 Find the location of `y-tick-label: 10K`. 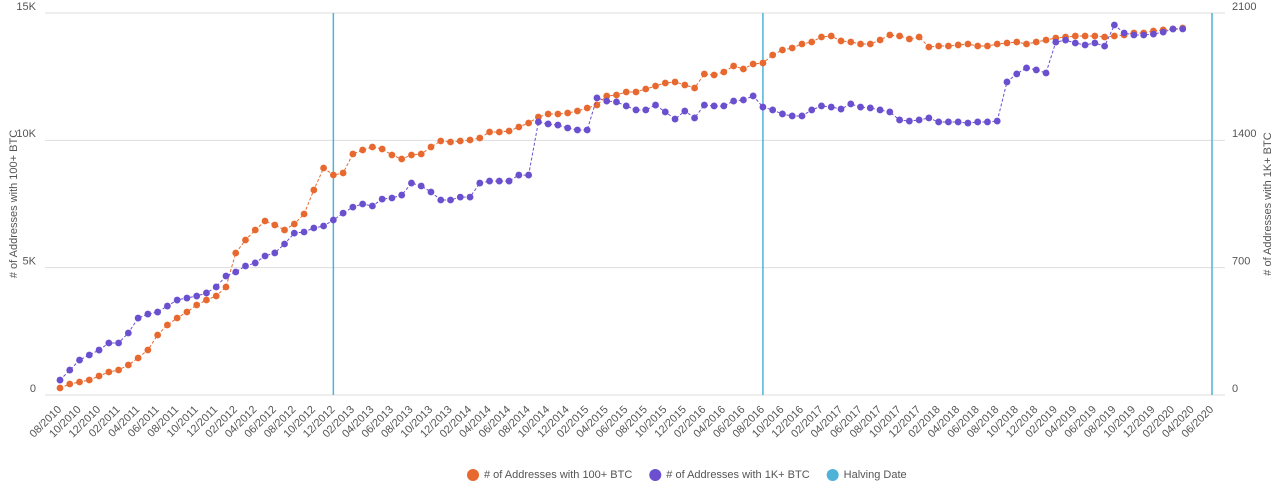

y-tick-label: 10K is located at coordinates (26, 134).